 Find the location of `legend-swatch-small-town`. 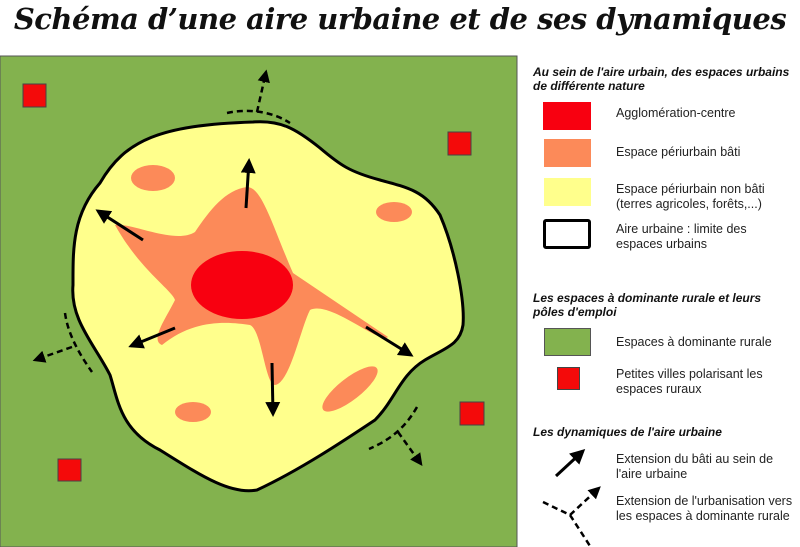

legend-swatch-small-town is located at coordinates (568, 378).